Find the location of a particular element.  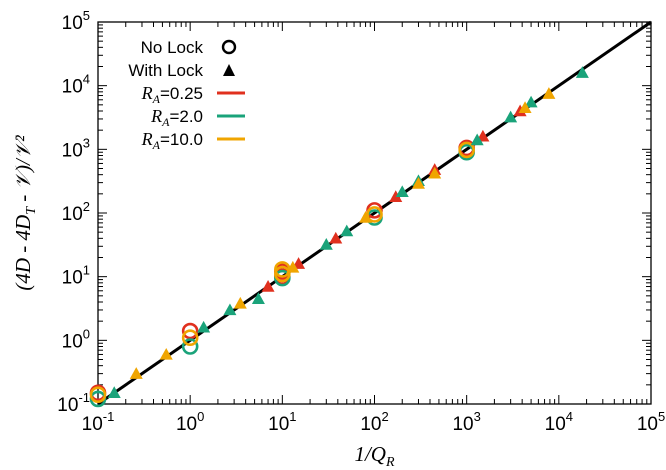

y-axis-title: (4D - 4DT - 𝒱)/𝒱² is located at coordinates (25, 213).